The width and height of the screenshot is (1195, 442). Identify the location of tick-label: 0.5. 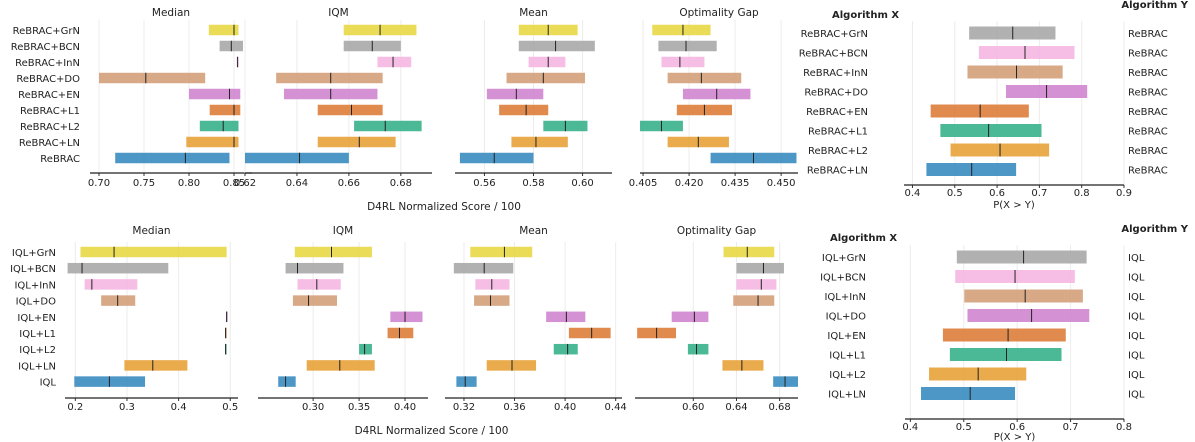
(955, 193).